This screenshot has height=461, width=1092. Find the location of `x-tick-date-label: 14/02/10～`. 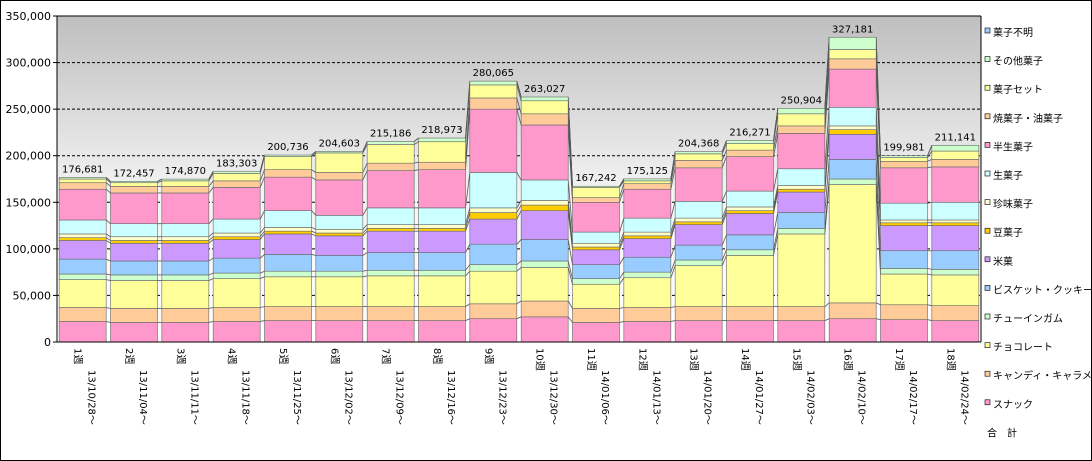

x-tick-date-label: 14/02/10～ is located at coordinates (861, 397).